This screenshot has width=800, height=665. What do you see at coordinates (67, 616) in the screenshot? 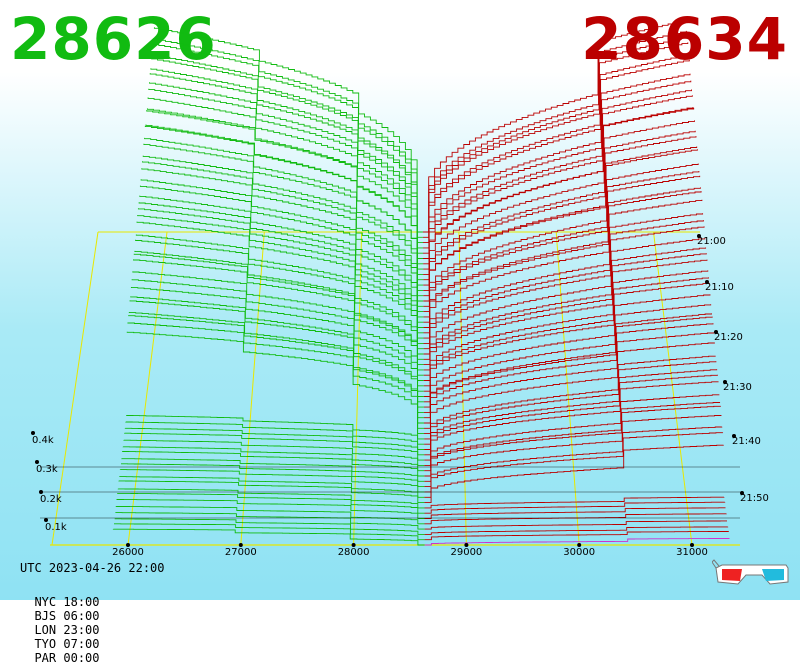
I see `city-time-bjs: BJS 06:00` at bounding box center [67, 616].